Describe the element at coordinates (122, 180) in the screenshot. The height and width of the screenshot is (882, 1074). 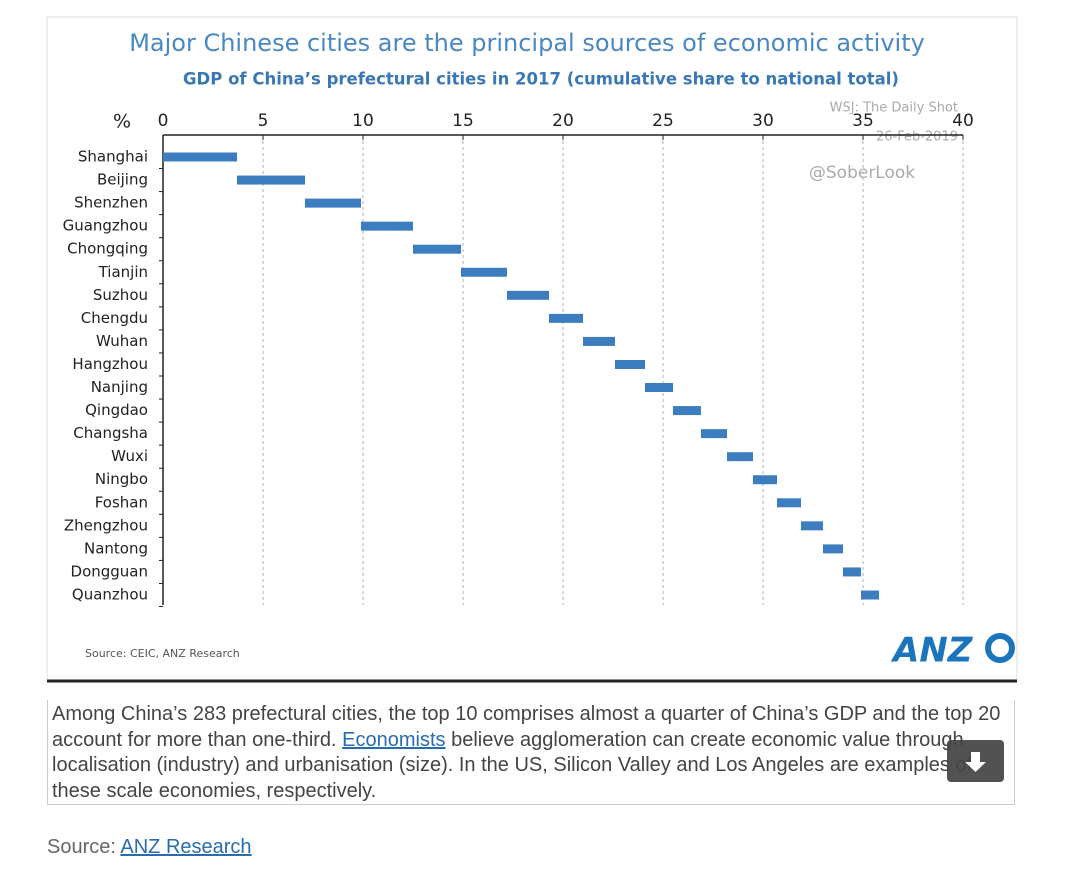
I see `y-tick-label: Beijing` at that location.